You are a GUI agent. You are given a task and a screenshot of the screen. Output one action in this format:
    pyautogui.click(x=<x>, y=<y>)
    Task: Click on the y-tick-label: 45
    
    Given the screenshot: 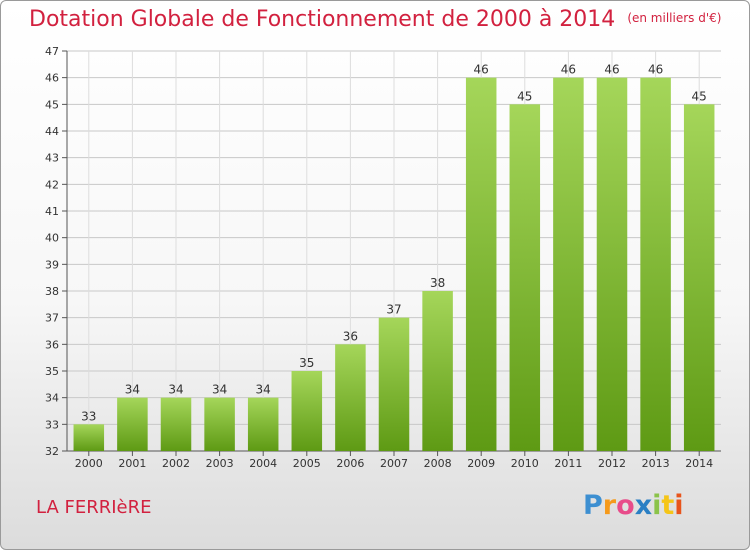 What is the action you would take?
    pyautogui.click(x=52, y=104)
    